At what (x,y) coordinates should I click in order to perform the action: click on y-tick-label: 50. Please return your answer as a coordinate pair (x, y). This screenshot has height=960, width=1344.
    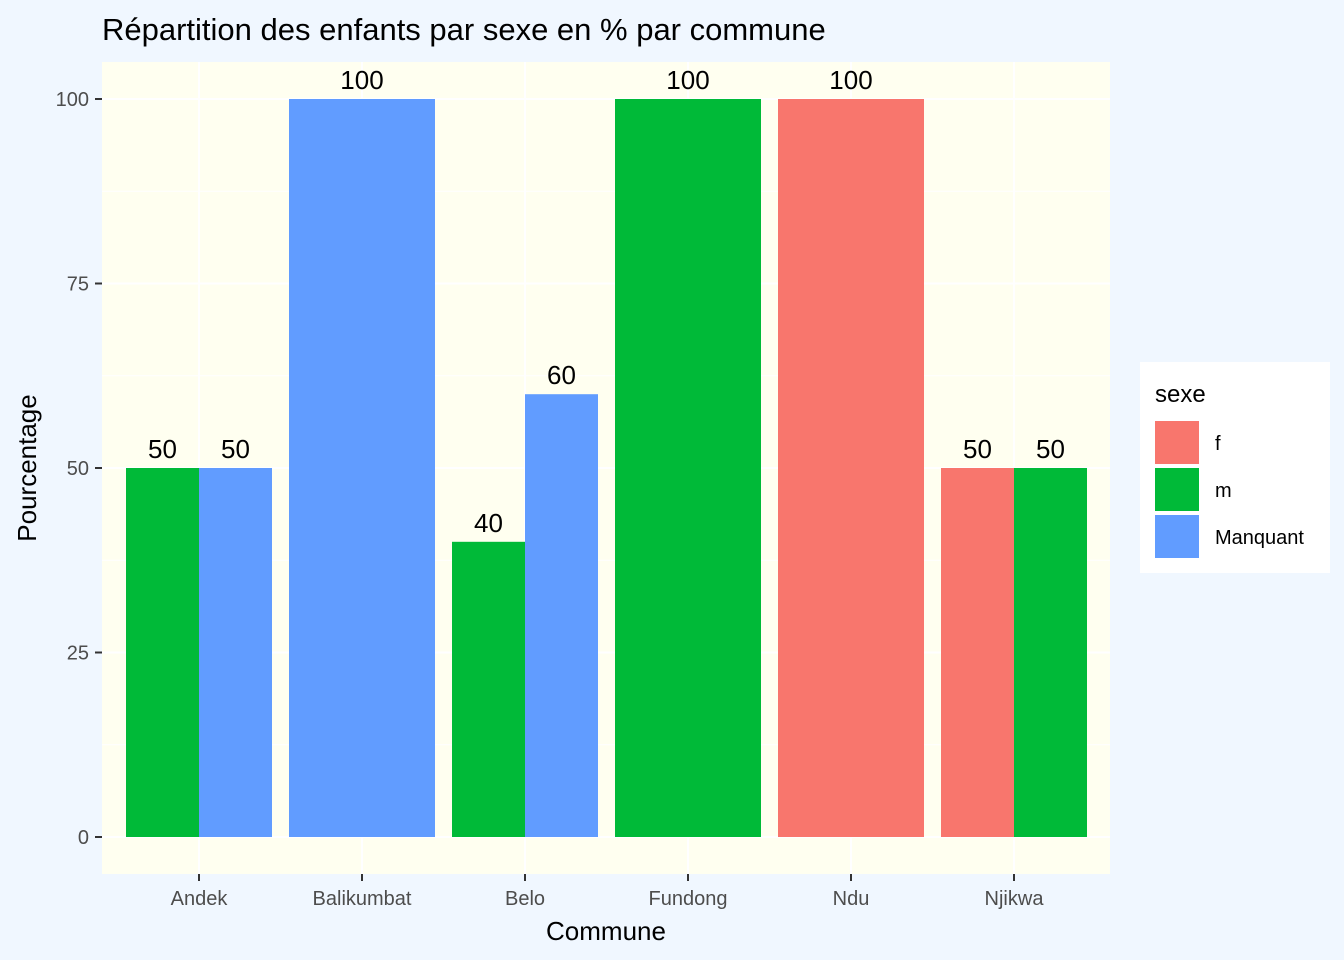
    Looking at the image, I should click on (78, 469).